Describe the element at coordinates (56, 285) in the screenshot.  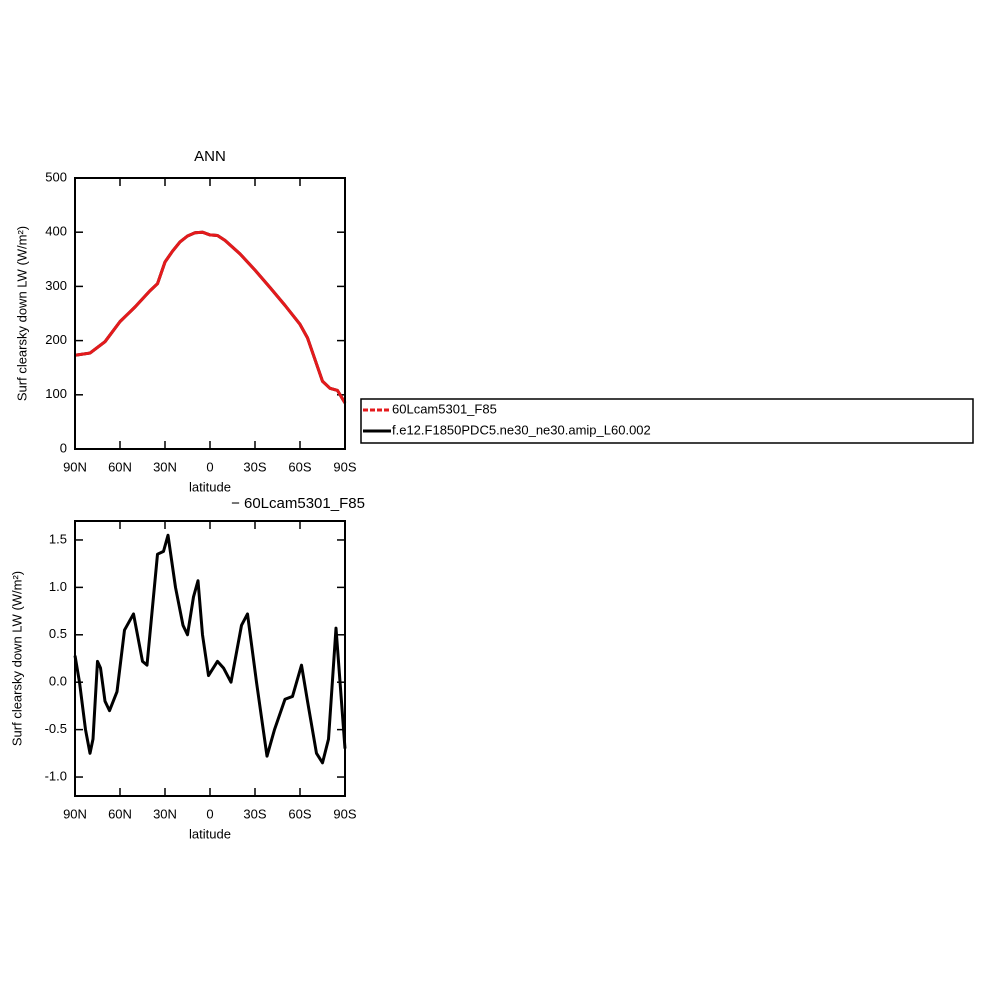
I see `y-tick-label: 300` at that location.